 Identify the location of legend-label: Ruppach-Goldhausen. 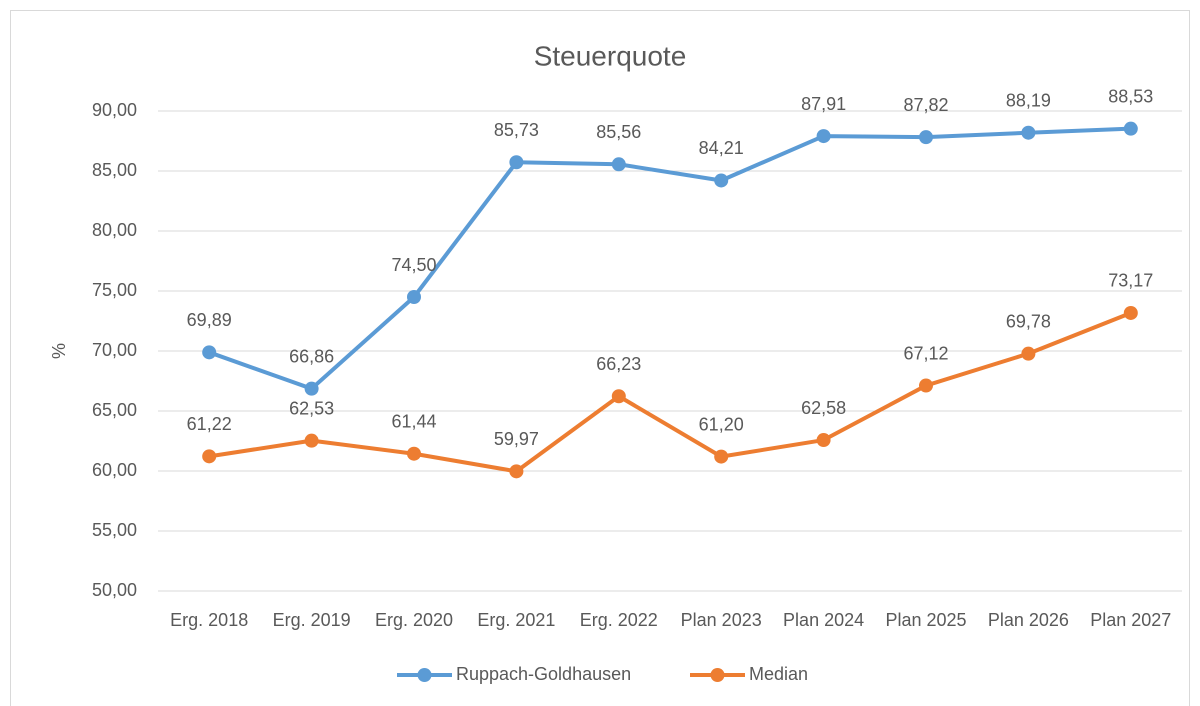
(543, 674).